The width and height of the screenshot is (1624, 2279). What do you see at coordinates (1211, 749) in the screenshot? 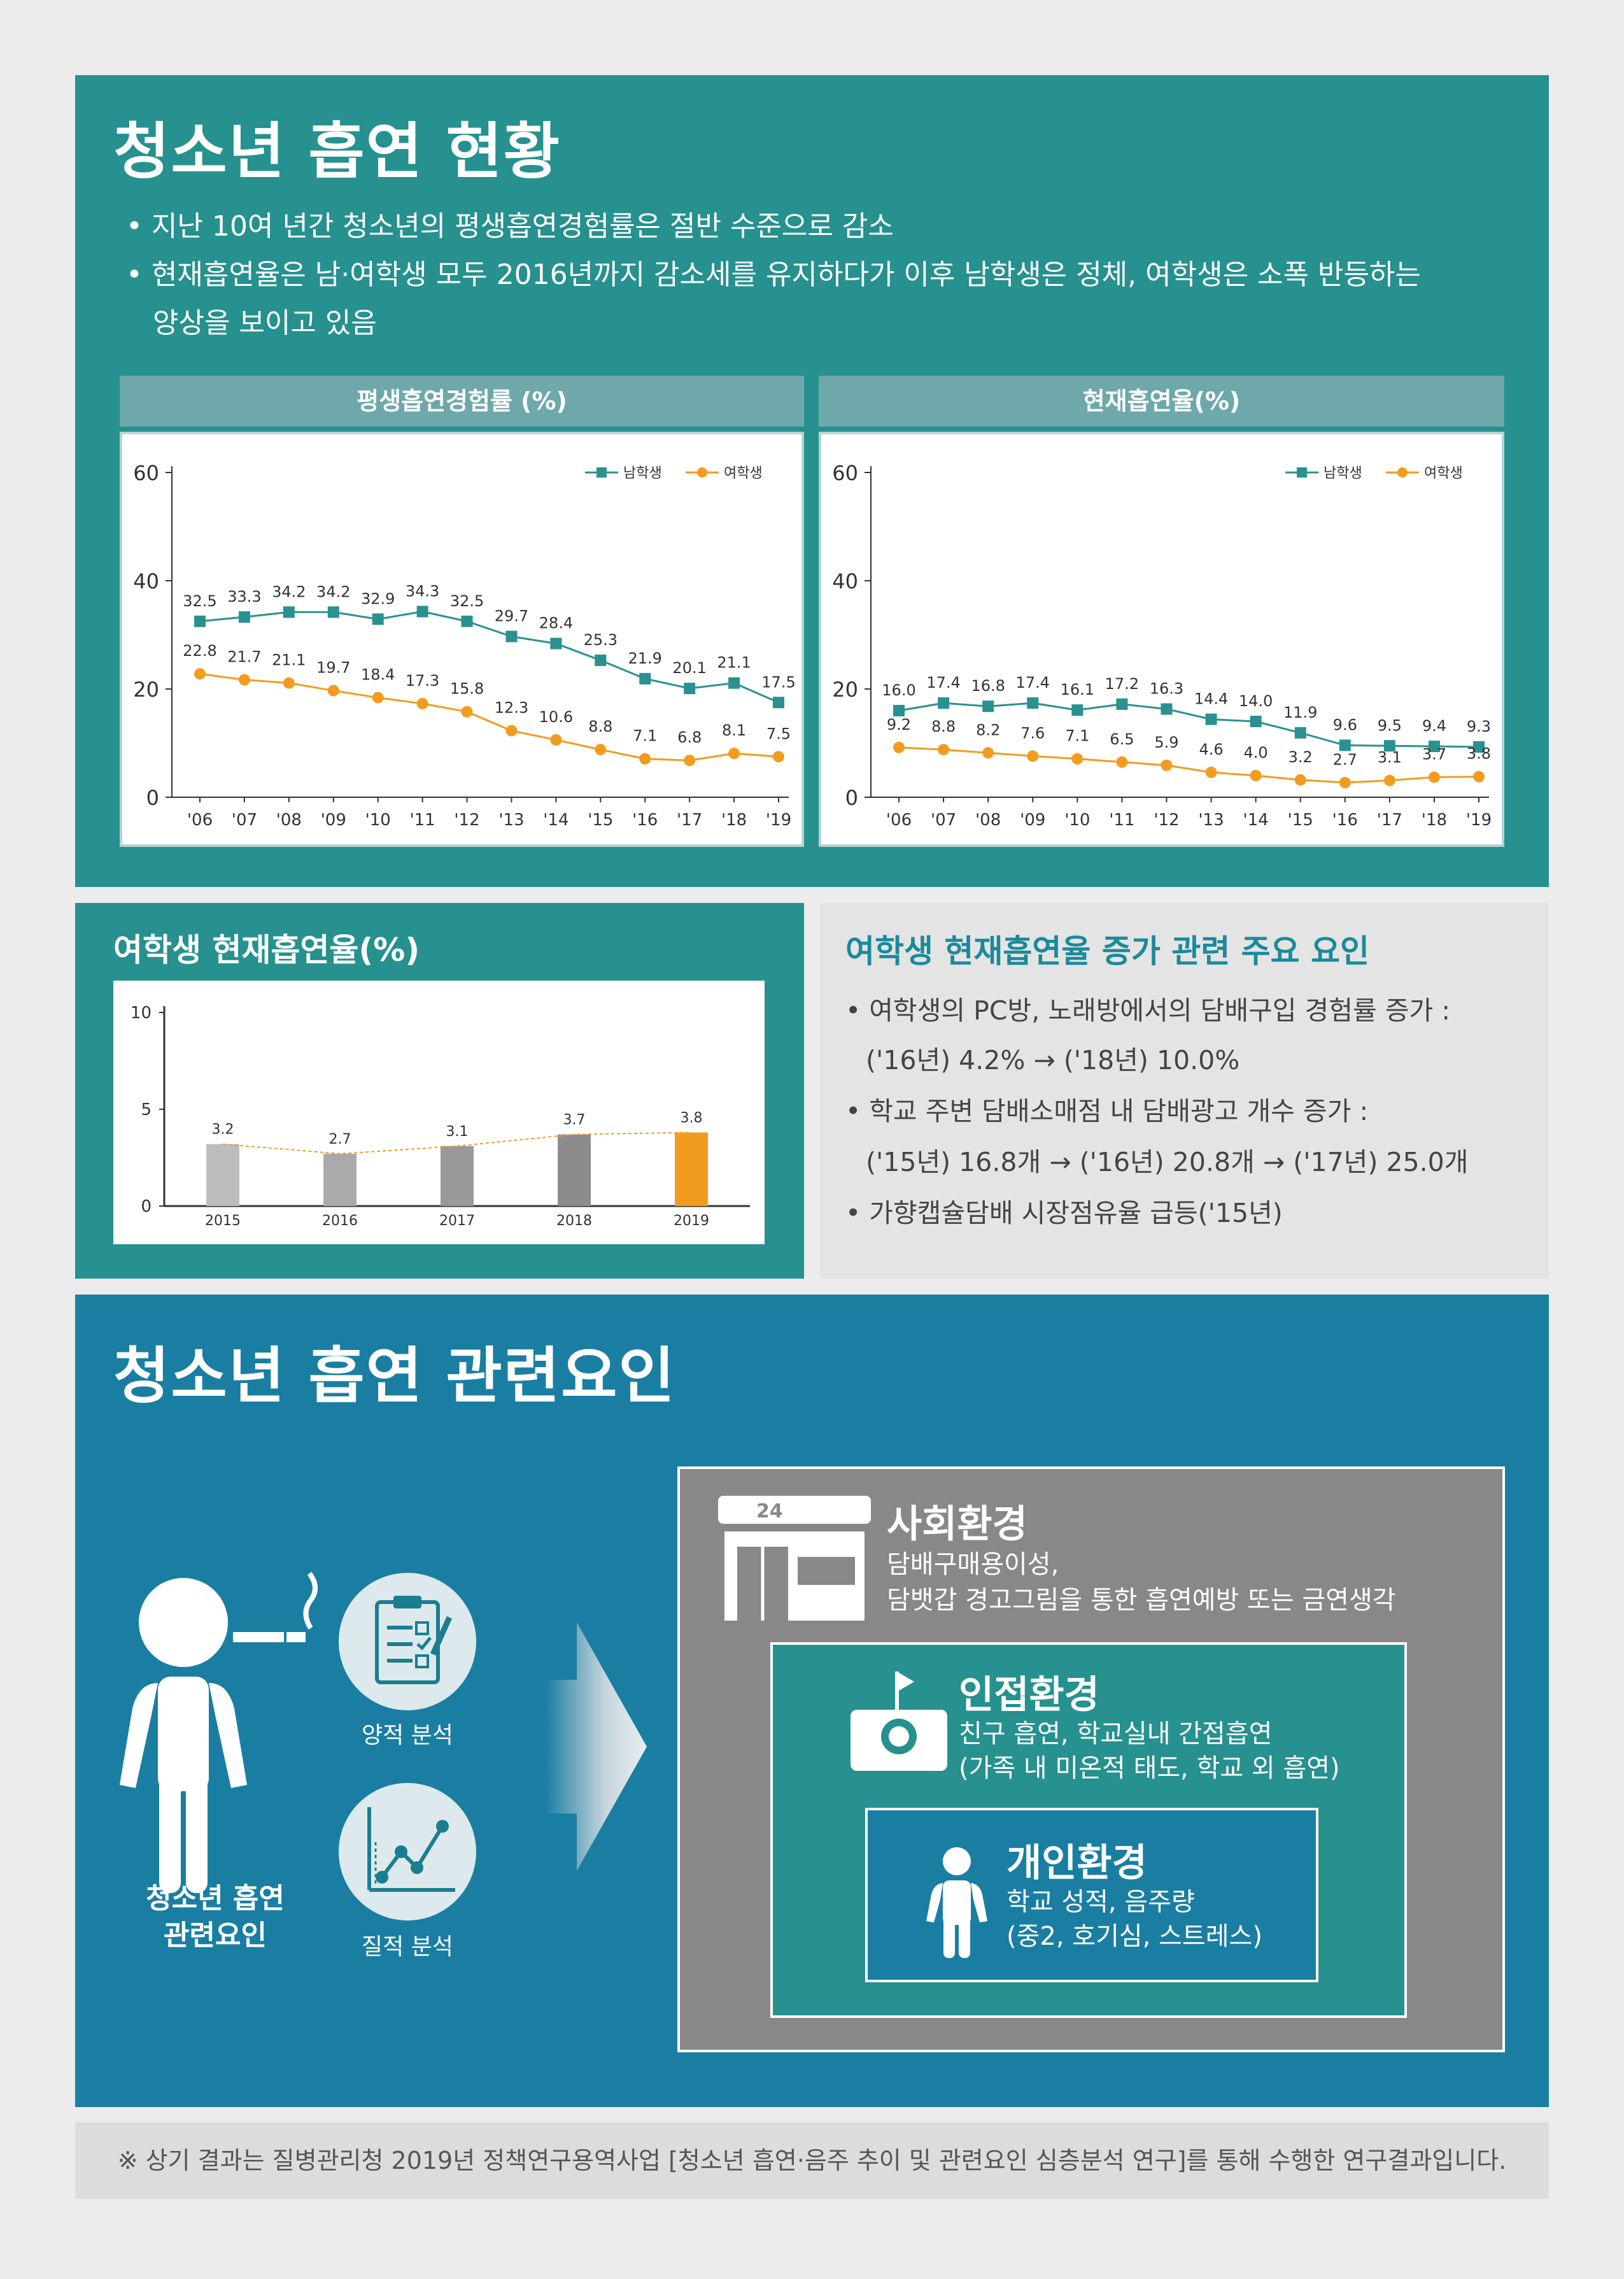
I see `data-label: 4.6` at bounding box center [1211, 749].